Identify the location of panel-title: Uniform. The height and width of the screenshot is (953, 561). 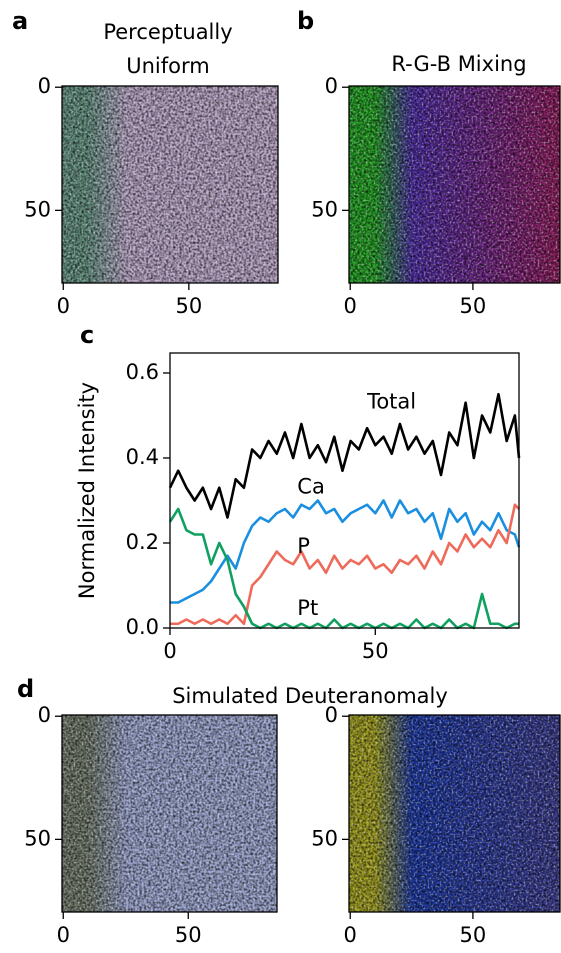
(167, 66).